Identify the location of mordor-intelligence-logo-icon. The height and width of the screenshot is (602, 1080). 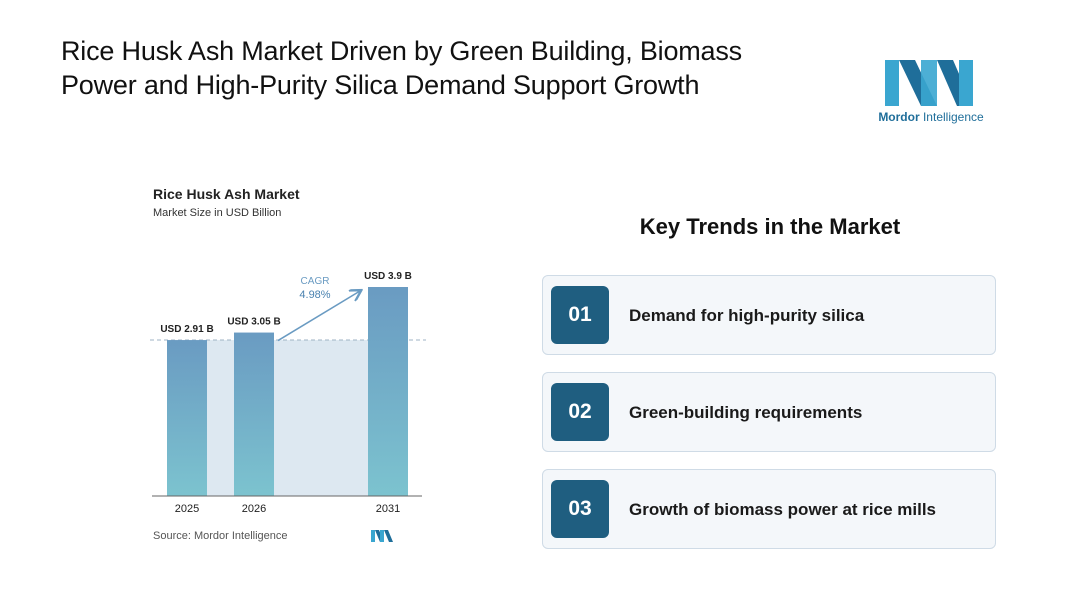
(929, 83).